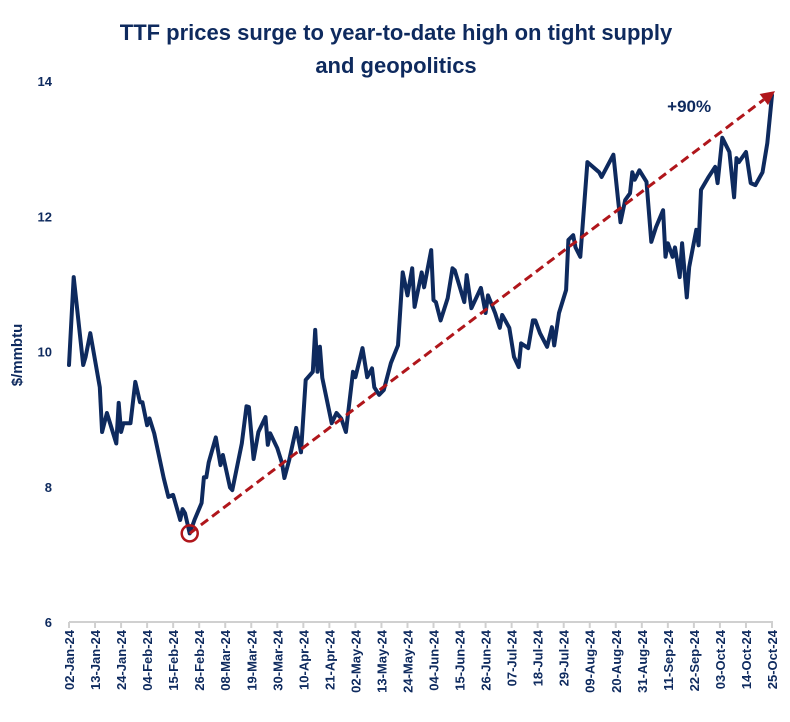 This screenshot has height=722, width=790. What do you see at coordinates (720, 659) in the screenshot?
I see `x-tick-label: 03-Oct-24` at bounding box center [720, 659].